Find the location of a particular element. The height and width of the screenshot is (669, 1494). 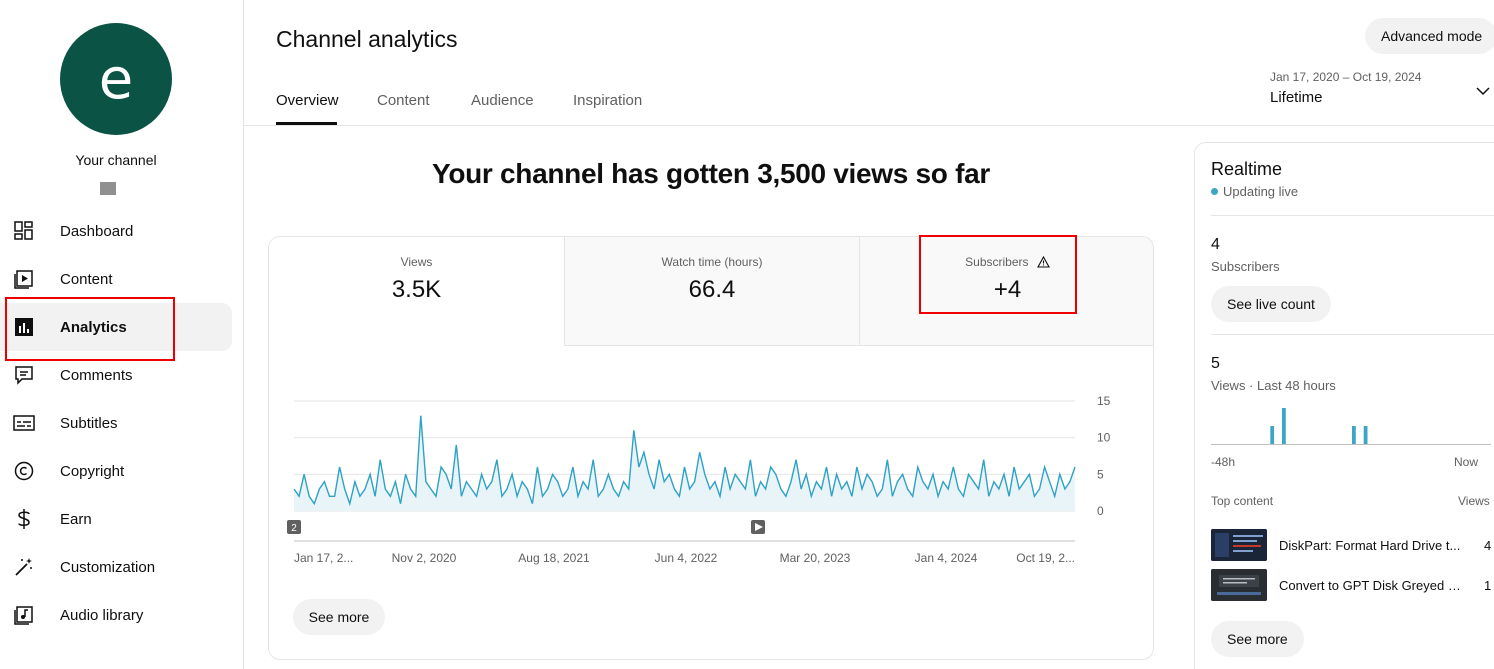

x-tick-label: Mar 20, 2023 is located at coordinates (815, 558).